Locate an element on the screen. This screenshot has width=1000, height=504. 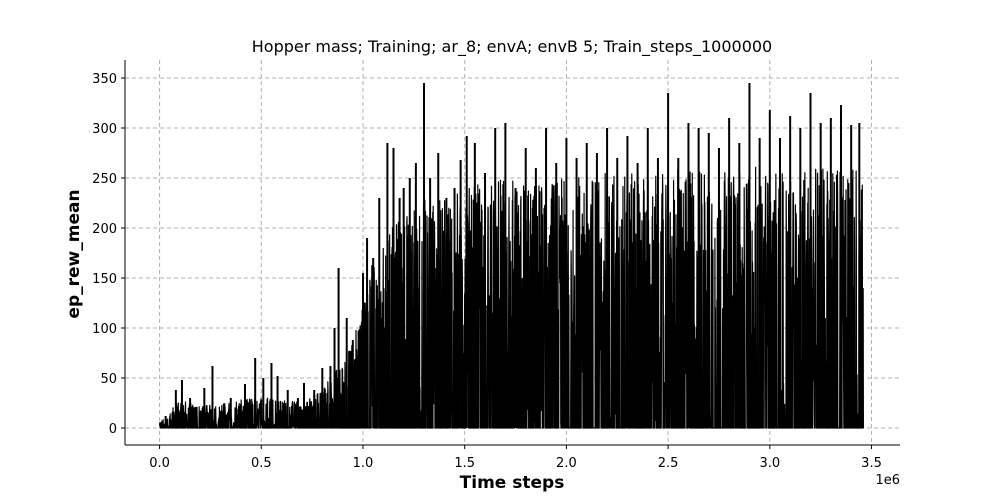
x-tick-label: 2.0 is located at coordinates (566, 463).